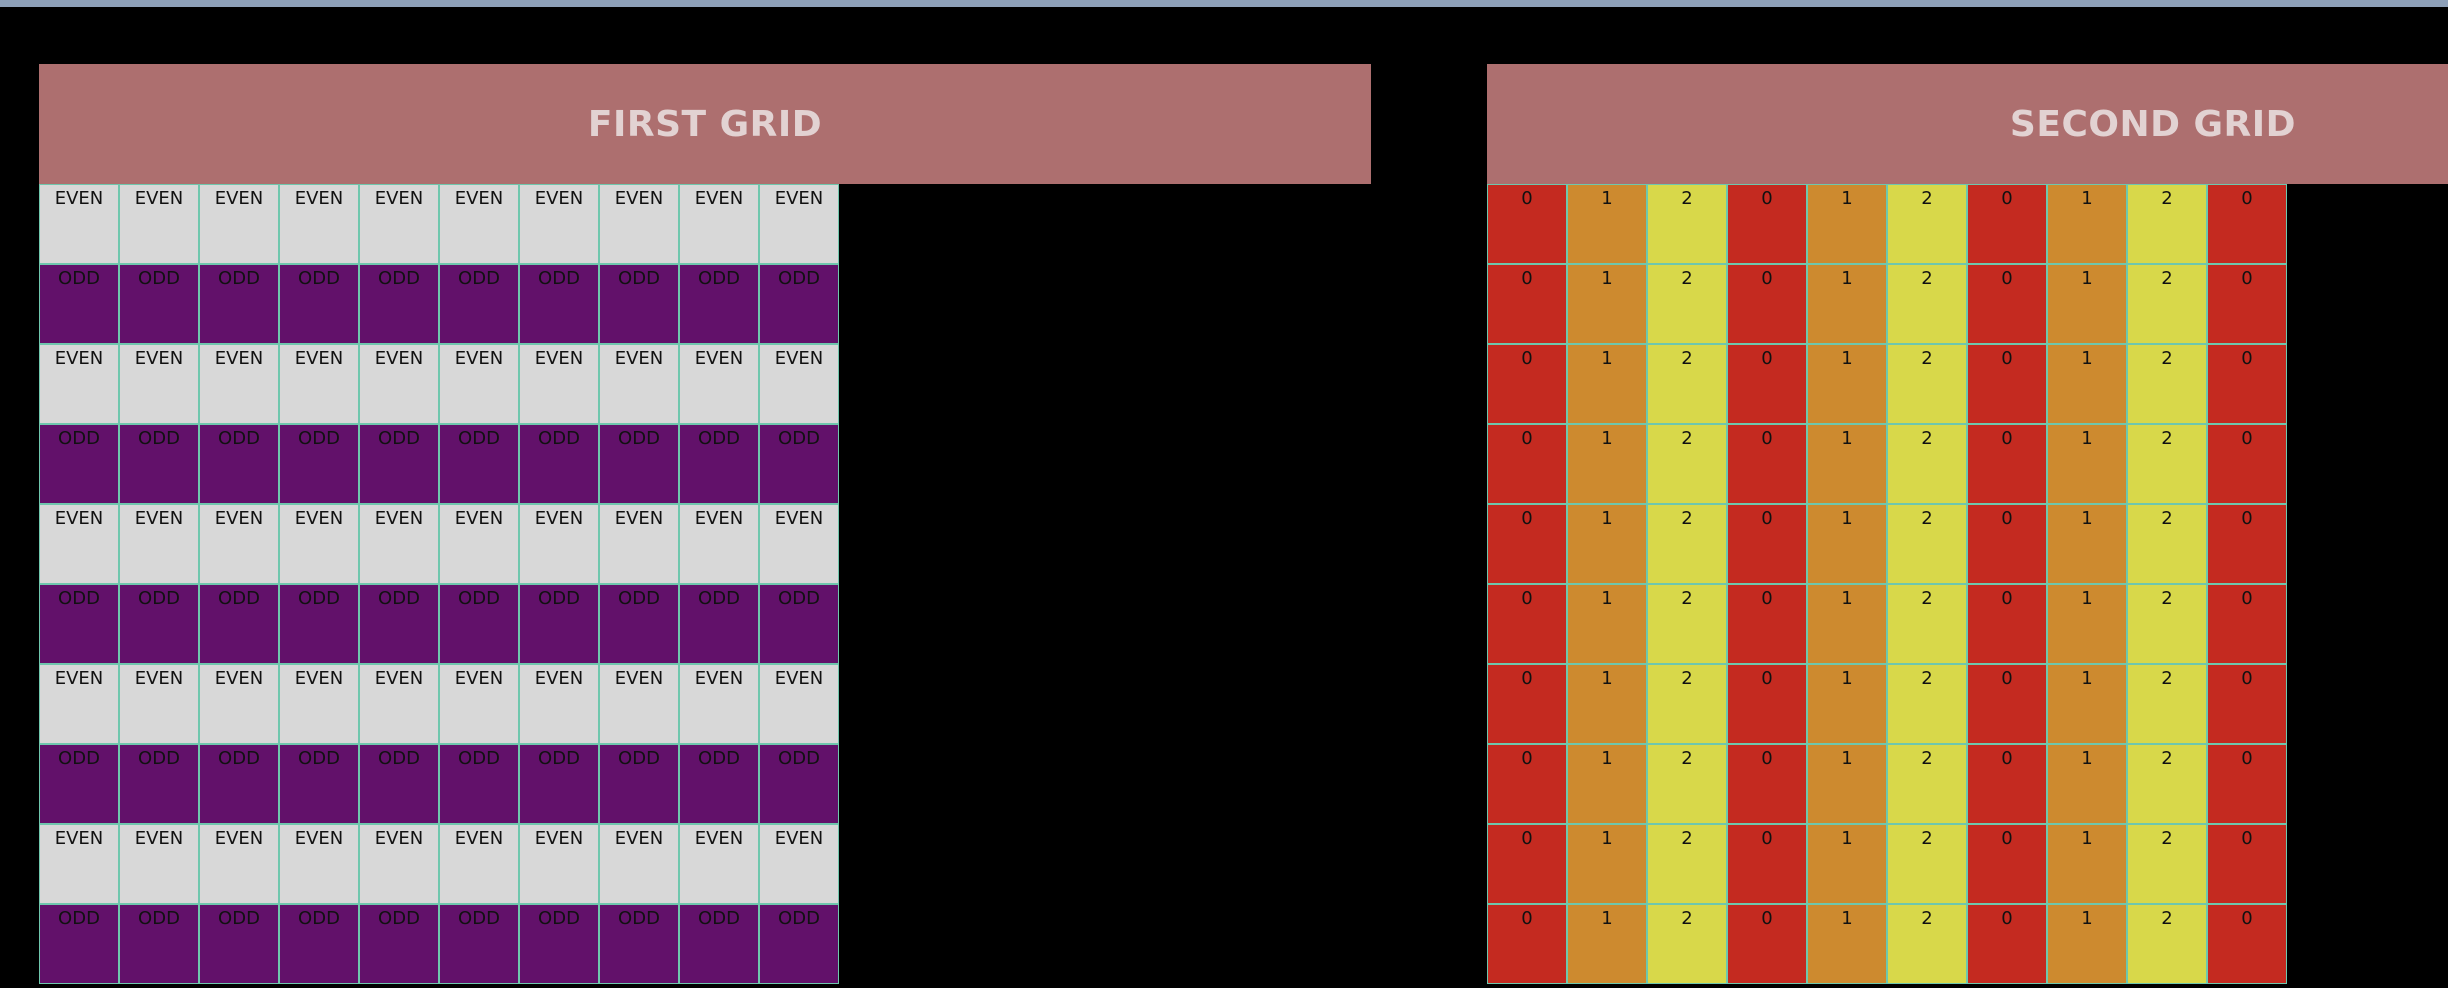 This screenshot has height=988, width=2448. What do you see at coordinates (1967, 124) in the screenshot?
I see `second-grid-title: SECOND GRID` at bounding box center [1967, 124].